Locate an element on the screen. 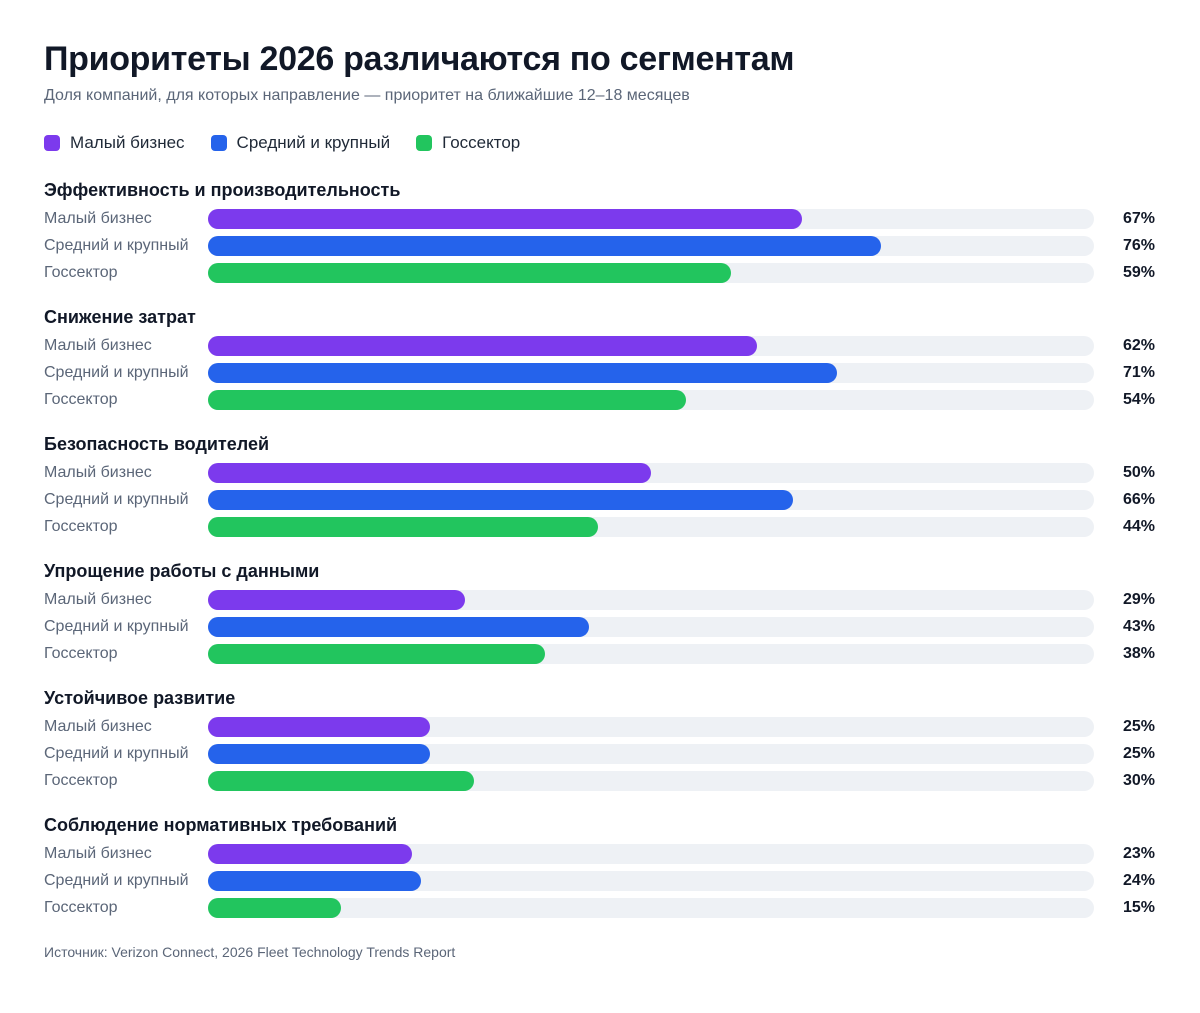  legend: Малый бизнес Средний и крупный Госсектор is located at coordinates (295, 143).